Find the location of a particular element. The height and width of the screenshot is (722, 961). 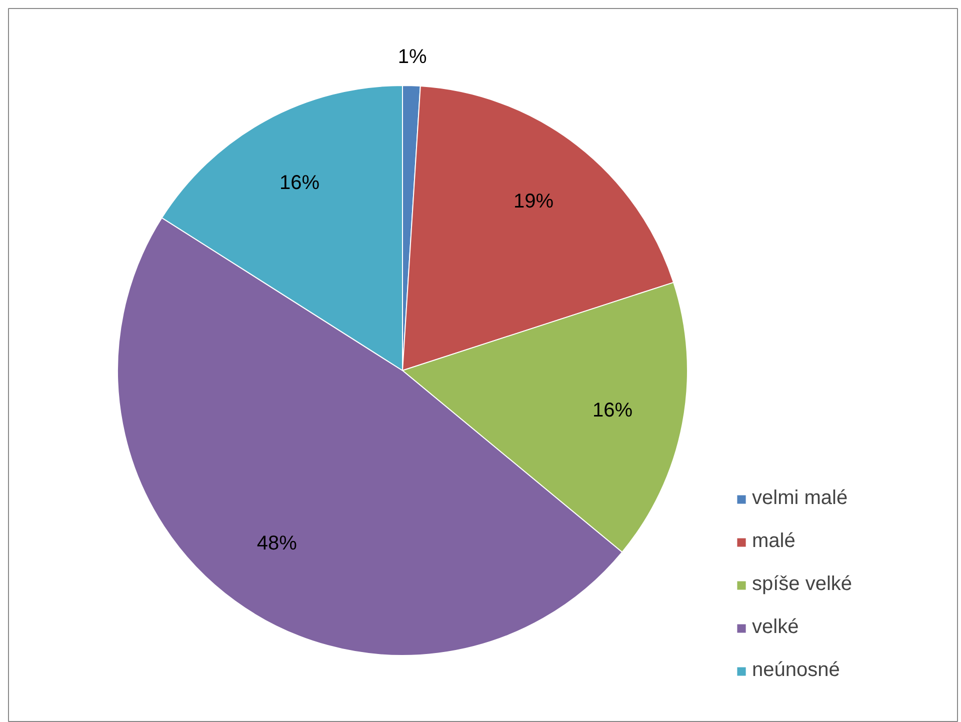

data-label: 1% is located at coordinates (413, 57).